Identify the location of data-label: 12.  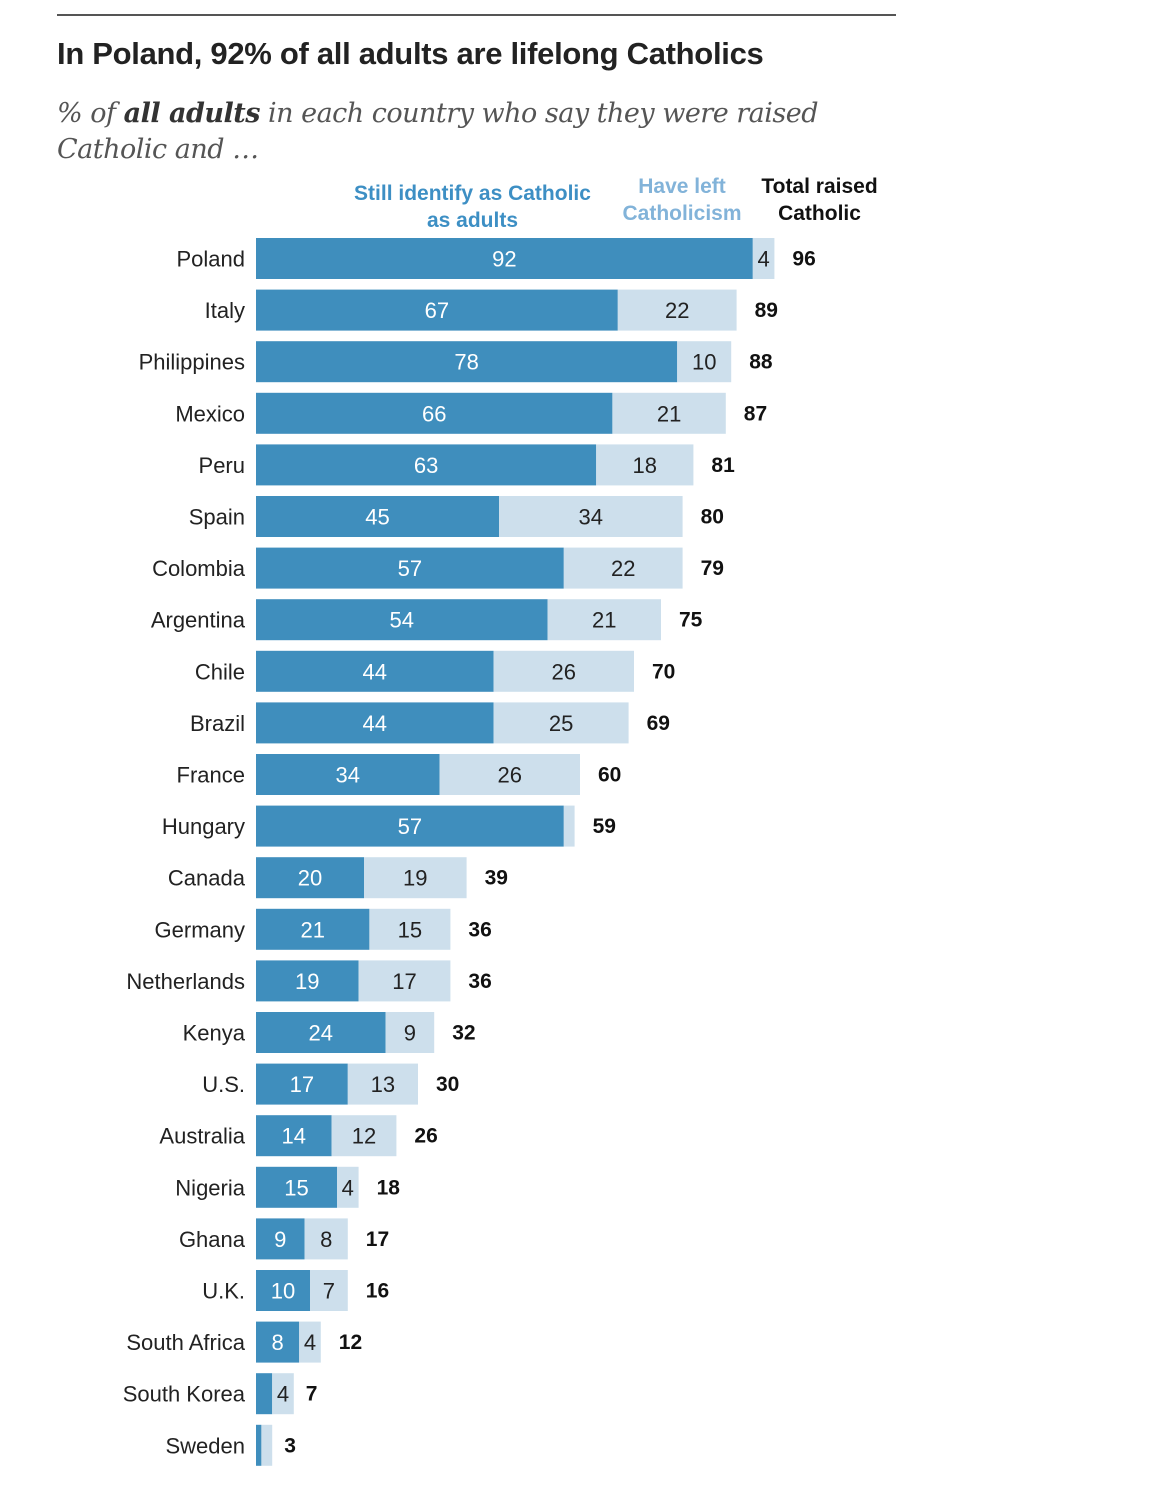
(364, 1136).